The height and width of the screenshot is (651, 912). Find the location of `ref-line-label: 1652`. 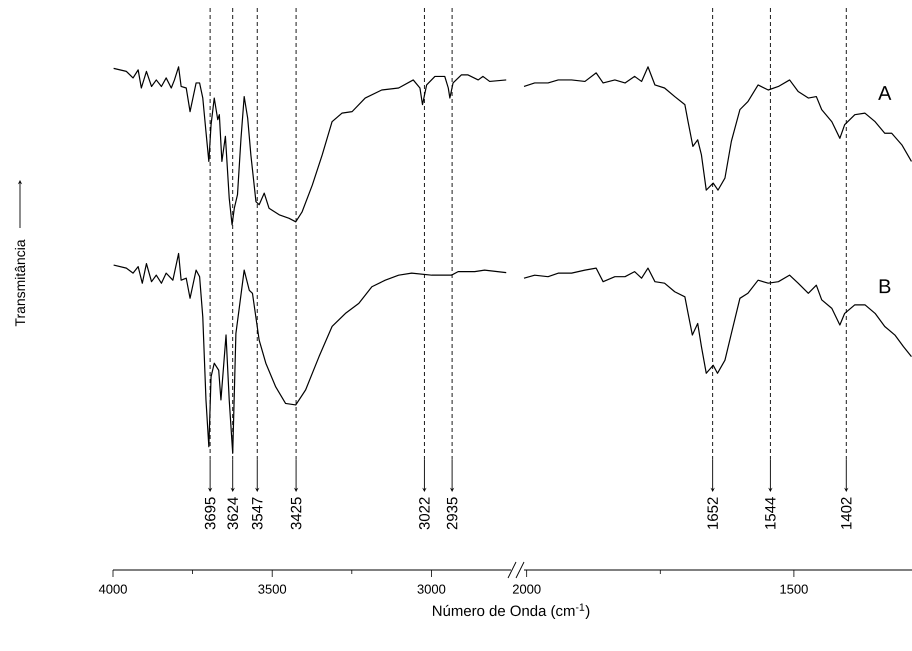

ref-line-label: 1652 is located at coordinates (712, 513).